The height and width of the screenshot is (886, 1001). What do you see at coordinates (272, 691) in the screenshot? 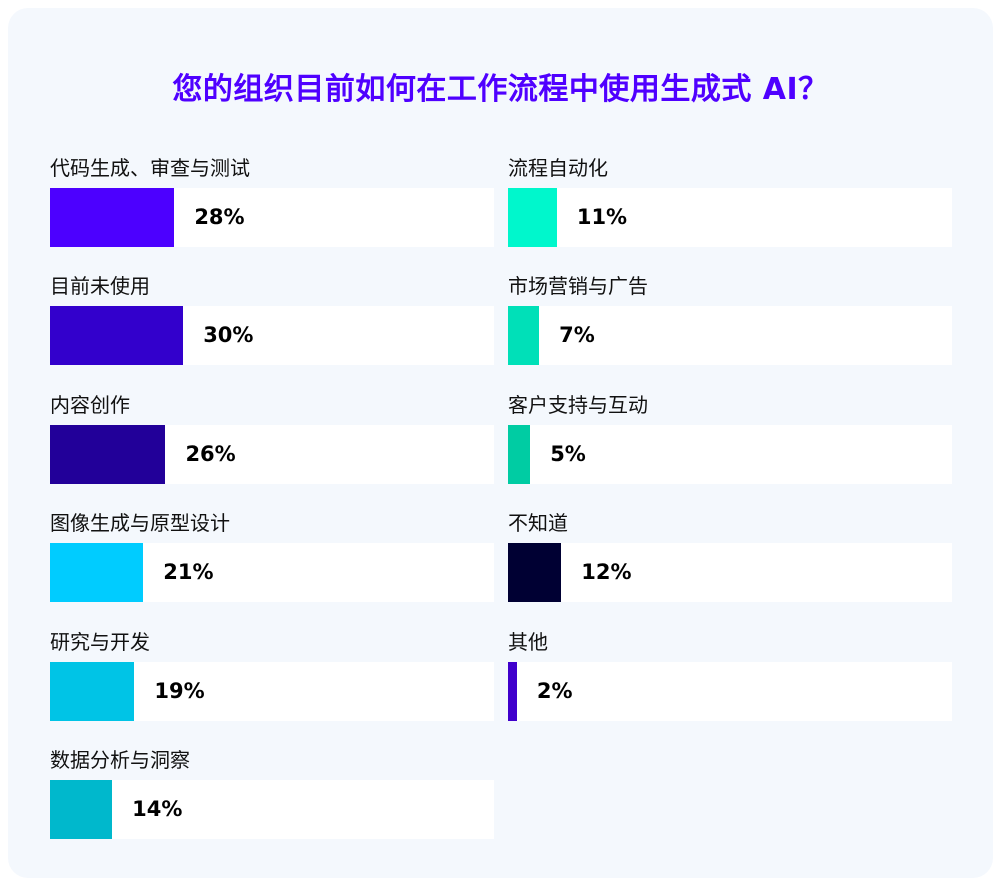
I see `bar-track: 19%` at bounding box center [272, 691].